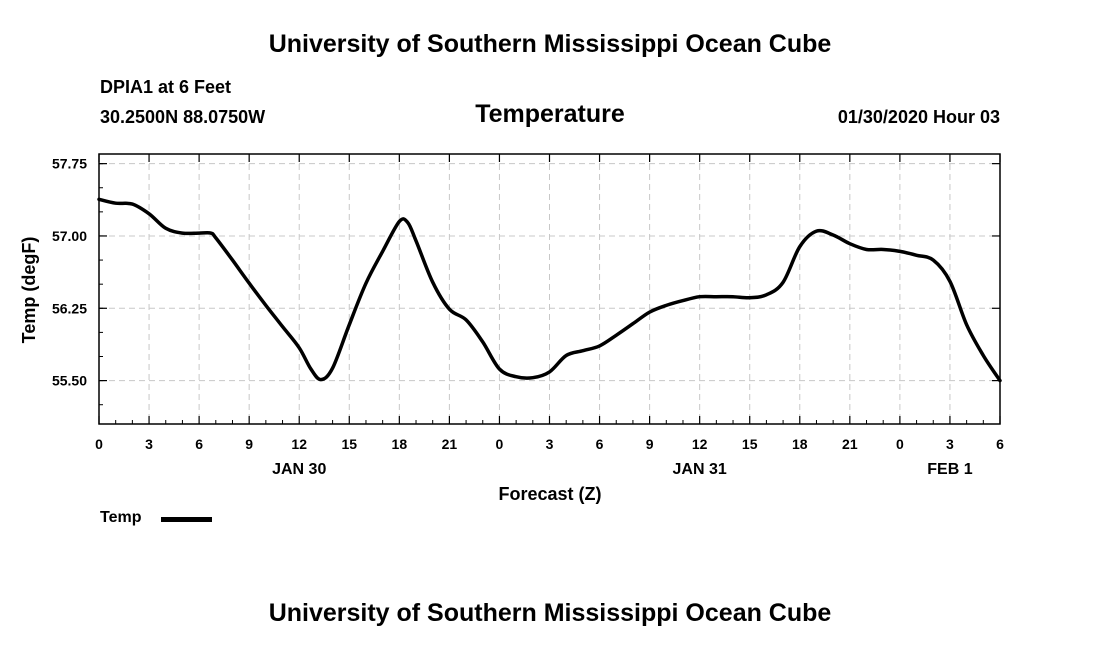  What do you see at coordinates (549, 494) in the screenshot?
I see `x-axis-label: Forecast (Z)` at bounding box center [549, 494].